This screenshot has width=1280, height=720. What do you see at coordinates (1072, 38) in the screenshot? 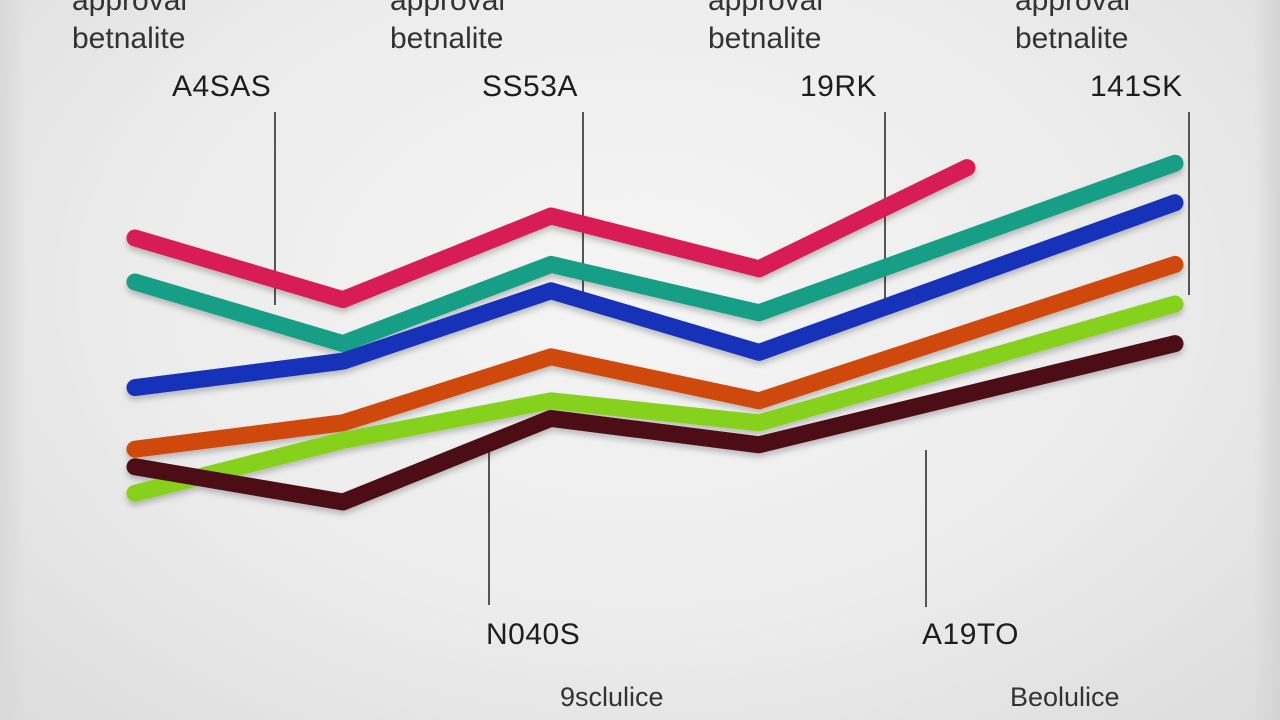
I see `top-caption-4-line2: betnalite` at bounding box center [1072, 38].